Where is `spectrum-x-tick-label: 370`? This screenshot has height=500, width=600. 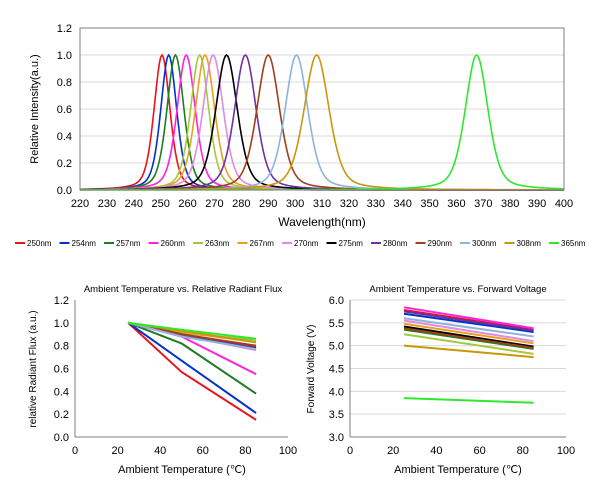 spectrum-x-tick-label: 370 is located at coordinates (483, 204).